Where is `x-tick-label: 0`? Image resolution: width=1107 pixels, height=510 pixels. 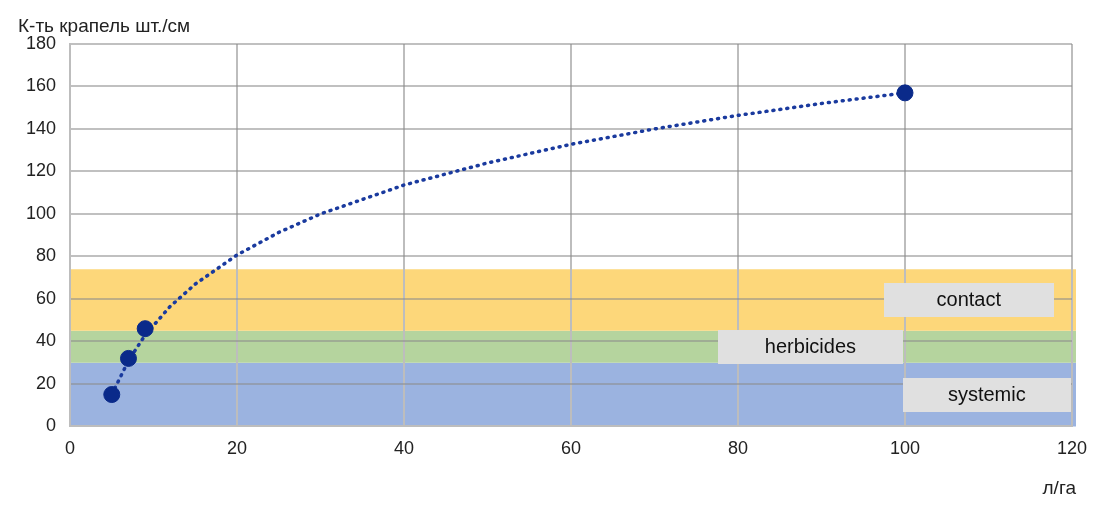
x-tick-label: 0 is located at coordinates (70, 448).